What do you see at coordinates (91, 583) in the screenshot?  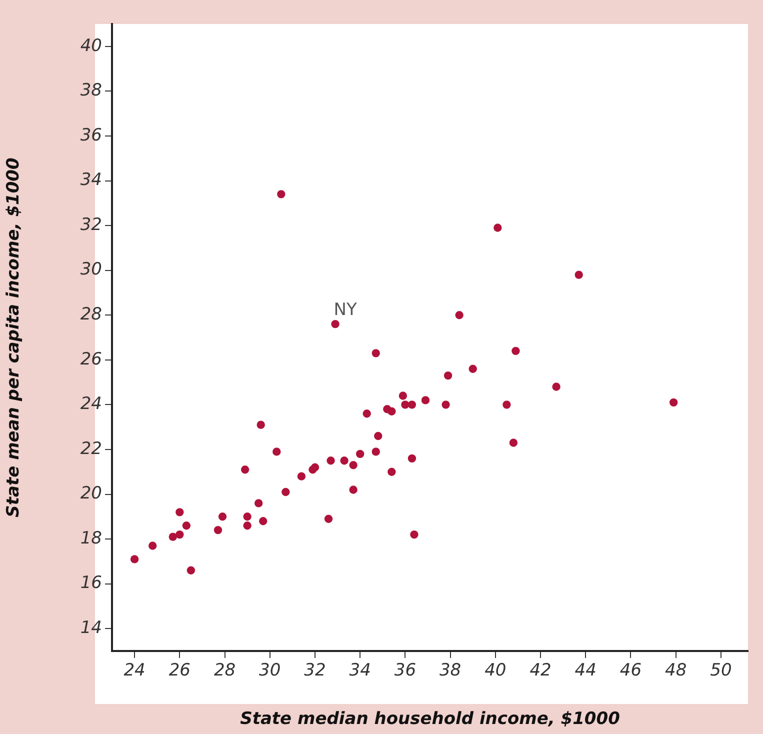 I see `y-tick-label: 16` at bounding box center [91, 583].